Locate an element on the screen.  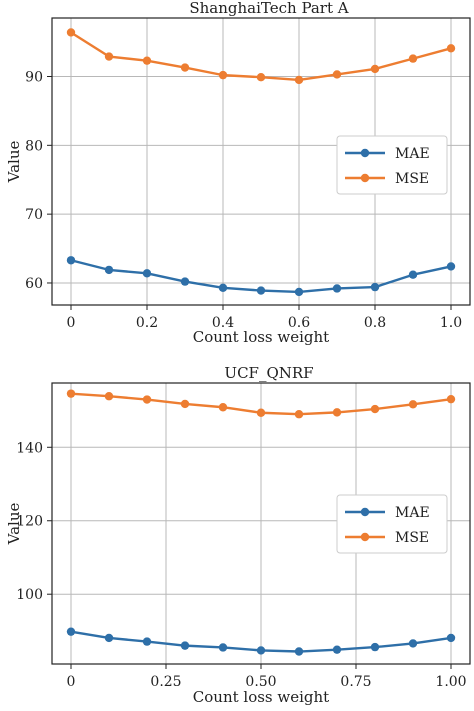
x-tick-label: 0.6 is located at coordinates (299, 323).